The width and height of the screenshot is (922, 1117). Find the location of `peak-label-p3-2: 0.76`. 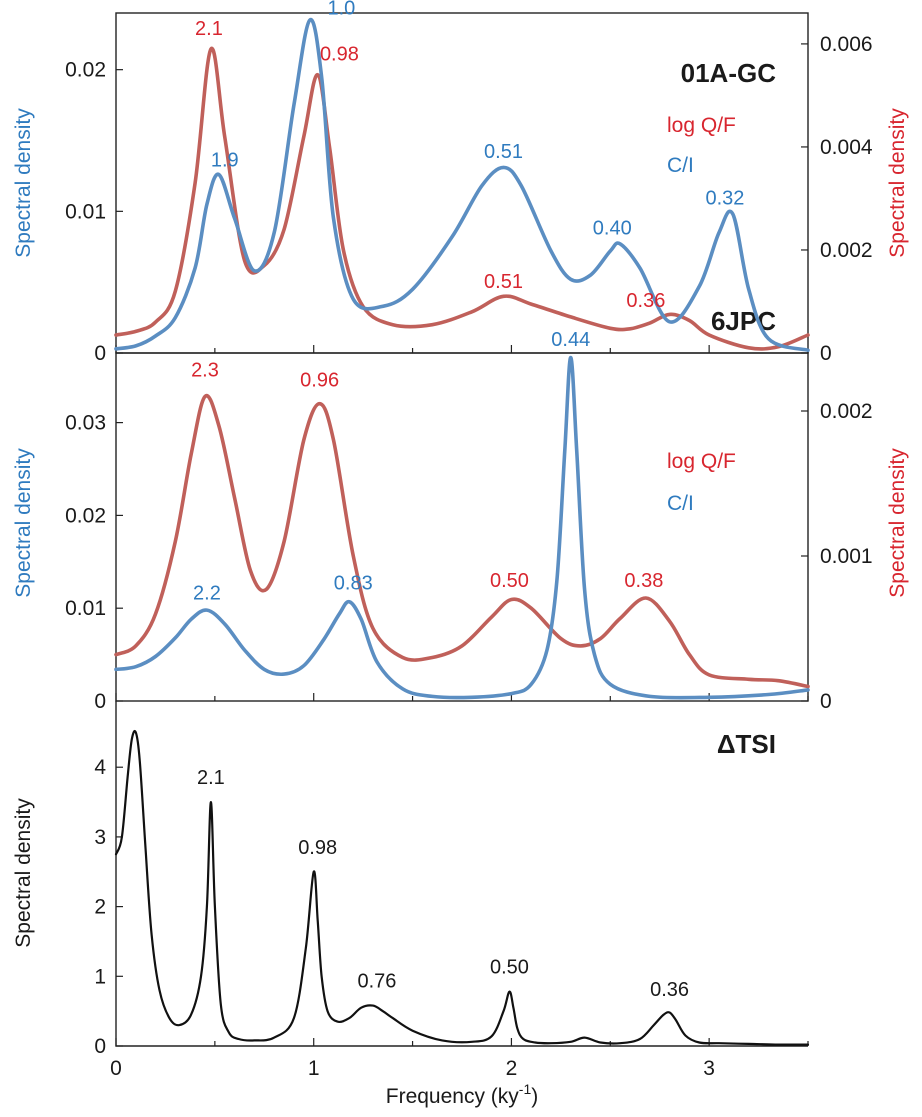

peak-label-p3-2: 0.76 is located at coordinates (377, 982).